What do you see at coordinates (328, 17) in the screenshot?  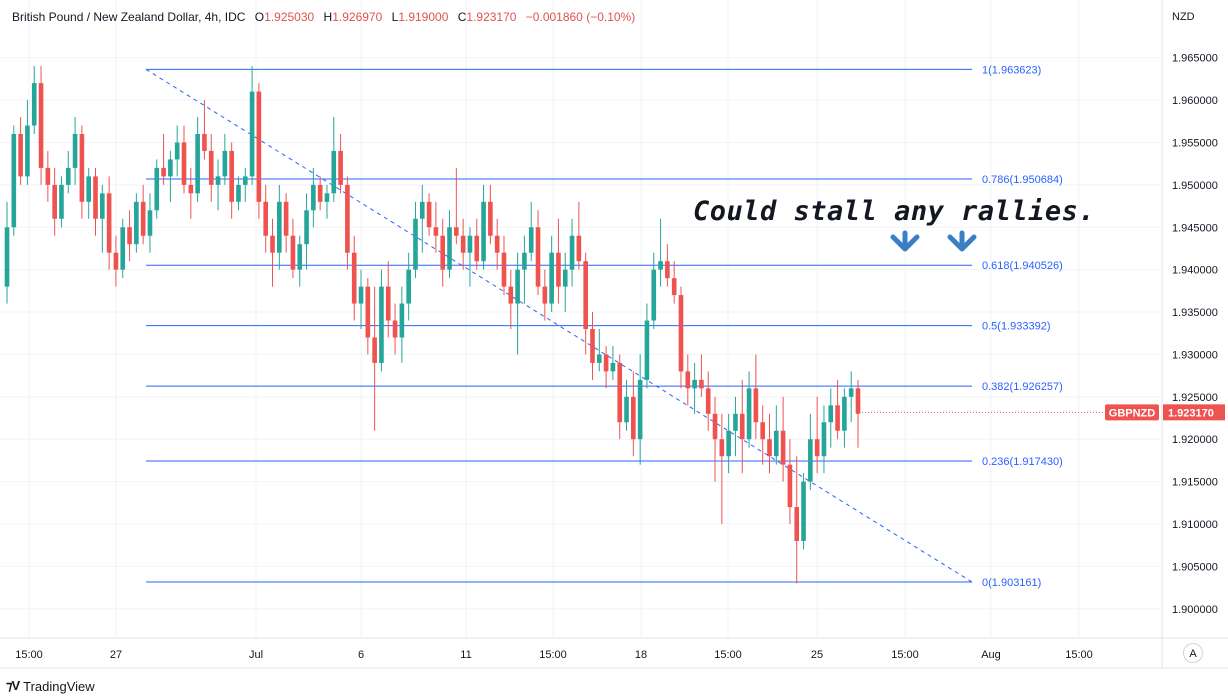 I see `high-label: H` at bounding box center [328, 17].